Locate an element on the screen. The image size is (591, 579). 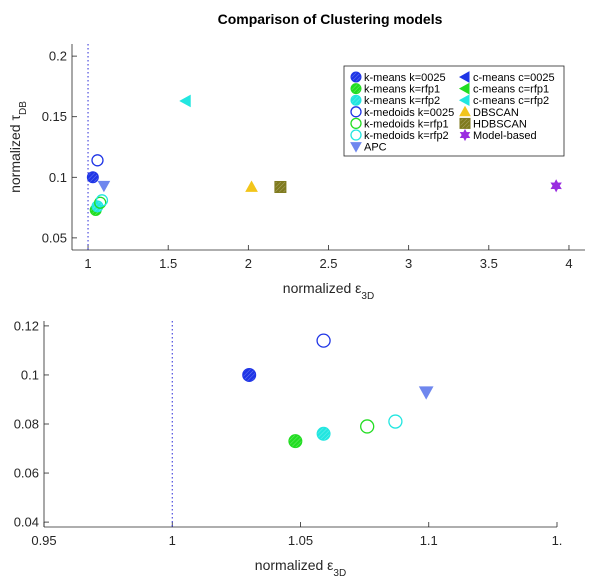
legend-label: c-means c=0025 is located at coordinates (514, 78).